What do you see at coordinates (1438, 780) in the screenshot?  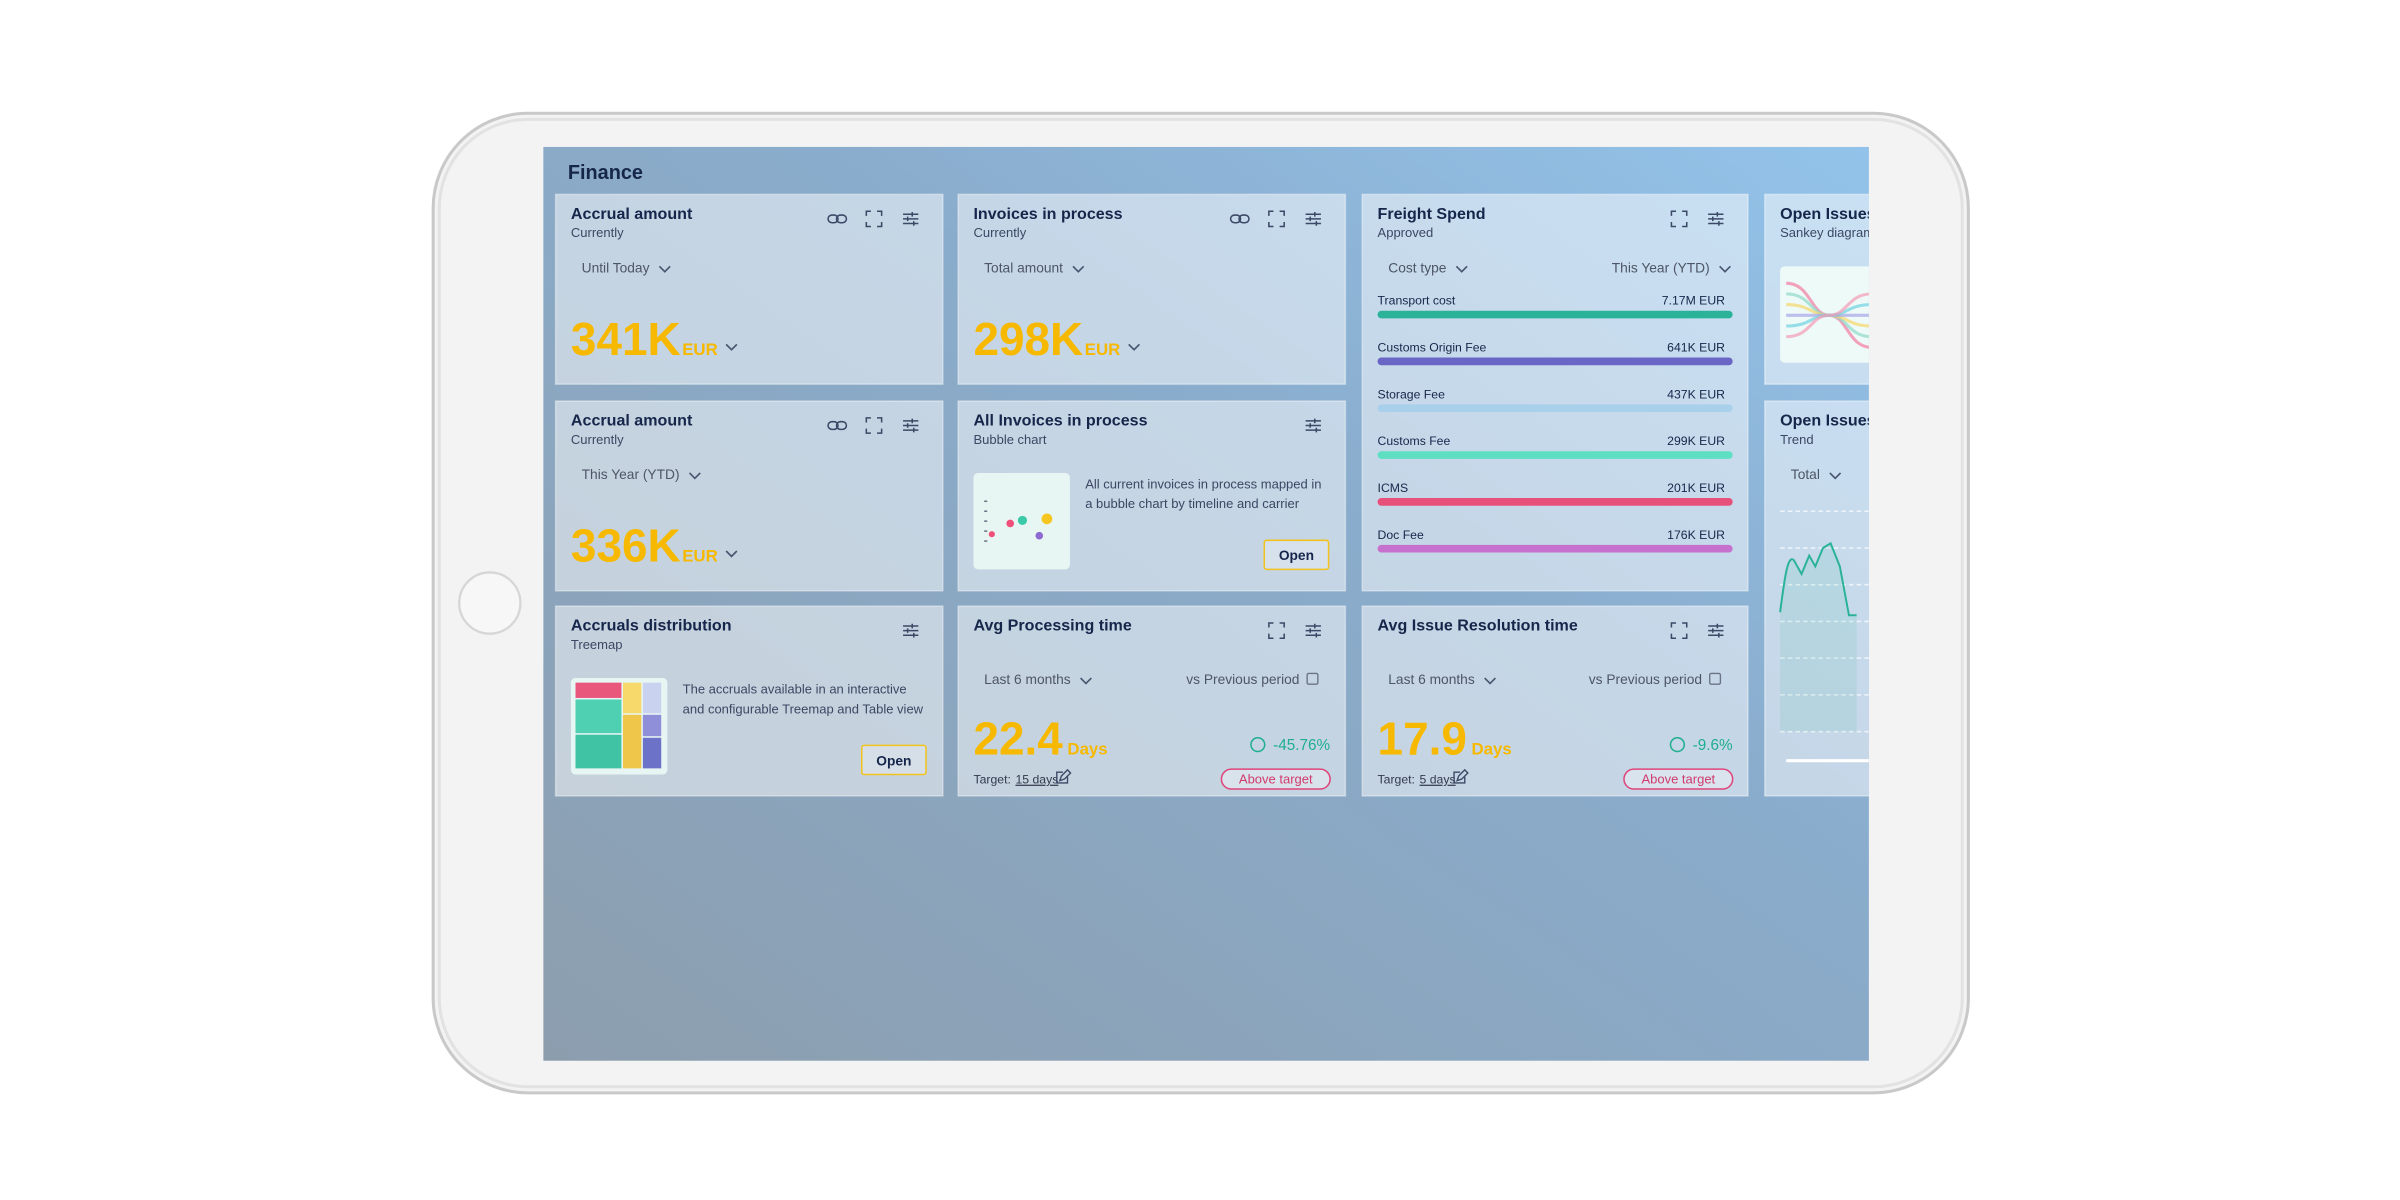 I see `target-value: 5 days` at bounding box center [1438, 780].